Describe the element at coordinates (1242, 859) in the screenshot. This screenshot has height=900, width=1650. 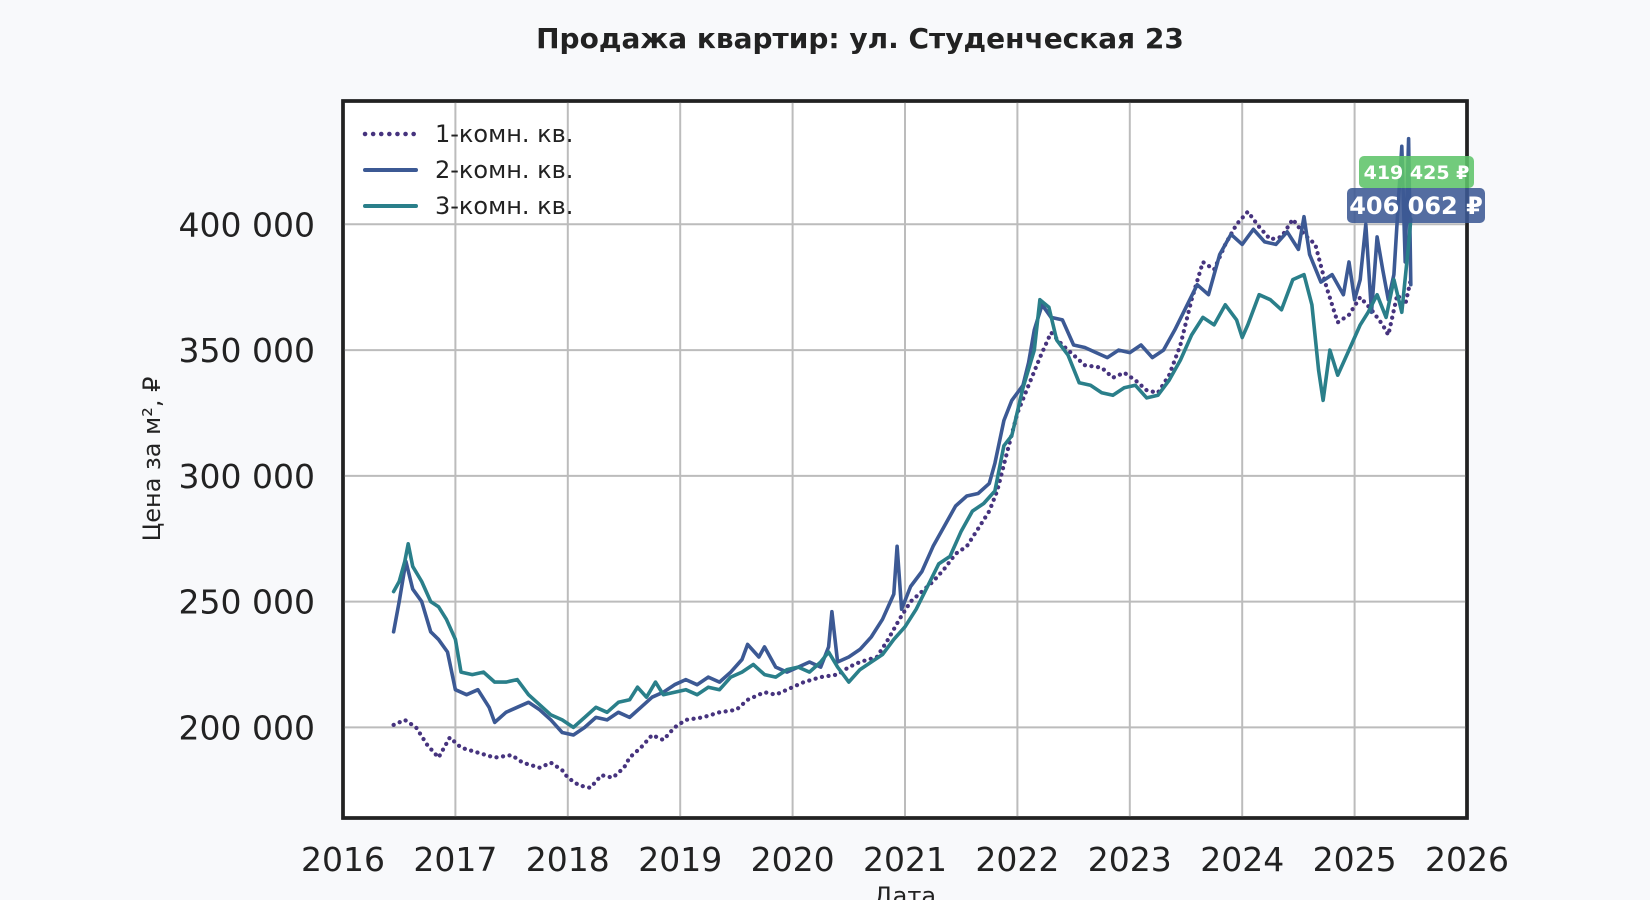
I see `x-tick-label: 2024` at that location.